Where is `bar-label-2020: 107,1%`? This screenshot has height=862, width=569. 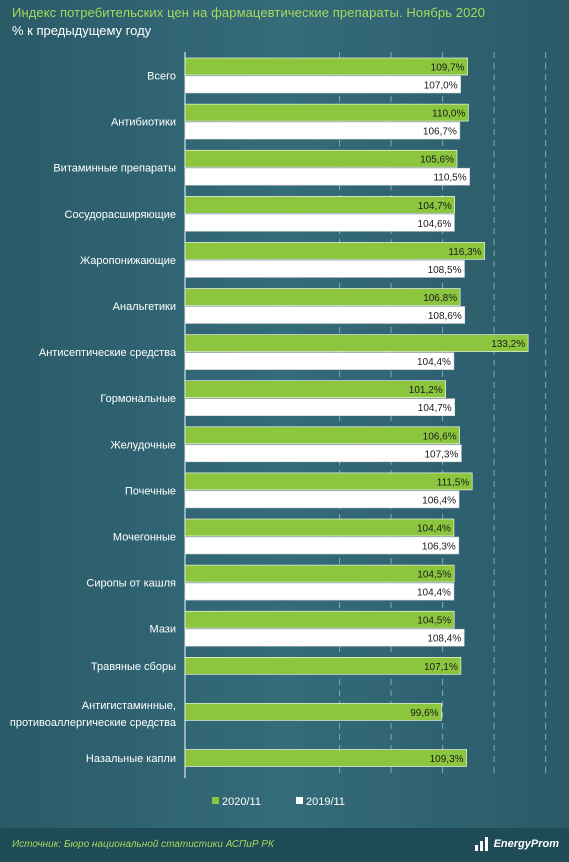
bar-label-2020: 107,1% is located at coordinates (441, 667).